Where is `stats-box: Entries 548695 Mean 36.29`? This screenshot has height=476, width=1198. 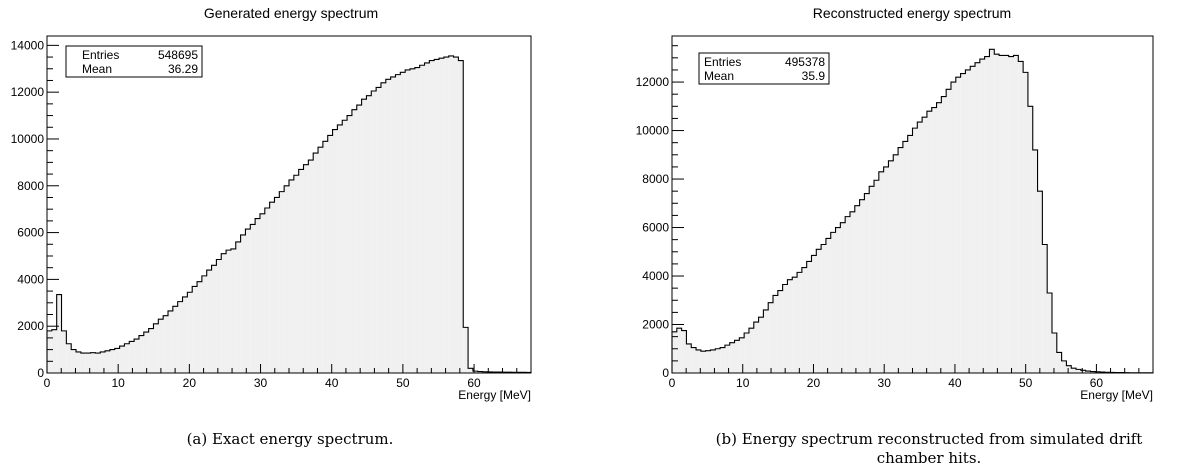 stats-box: Entries 548695 Mean 36.29 is located at coordinates (134, 61).